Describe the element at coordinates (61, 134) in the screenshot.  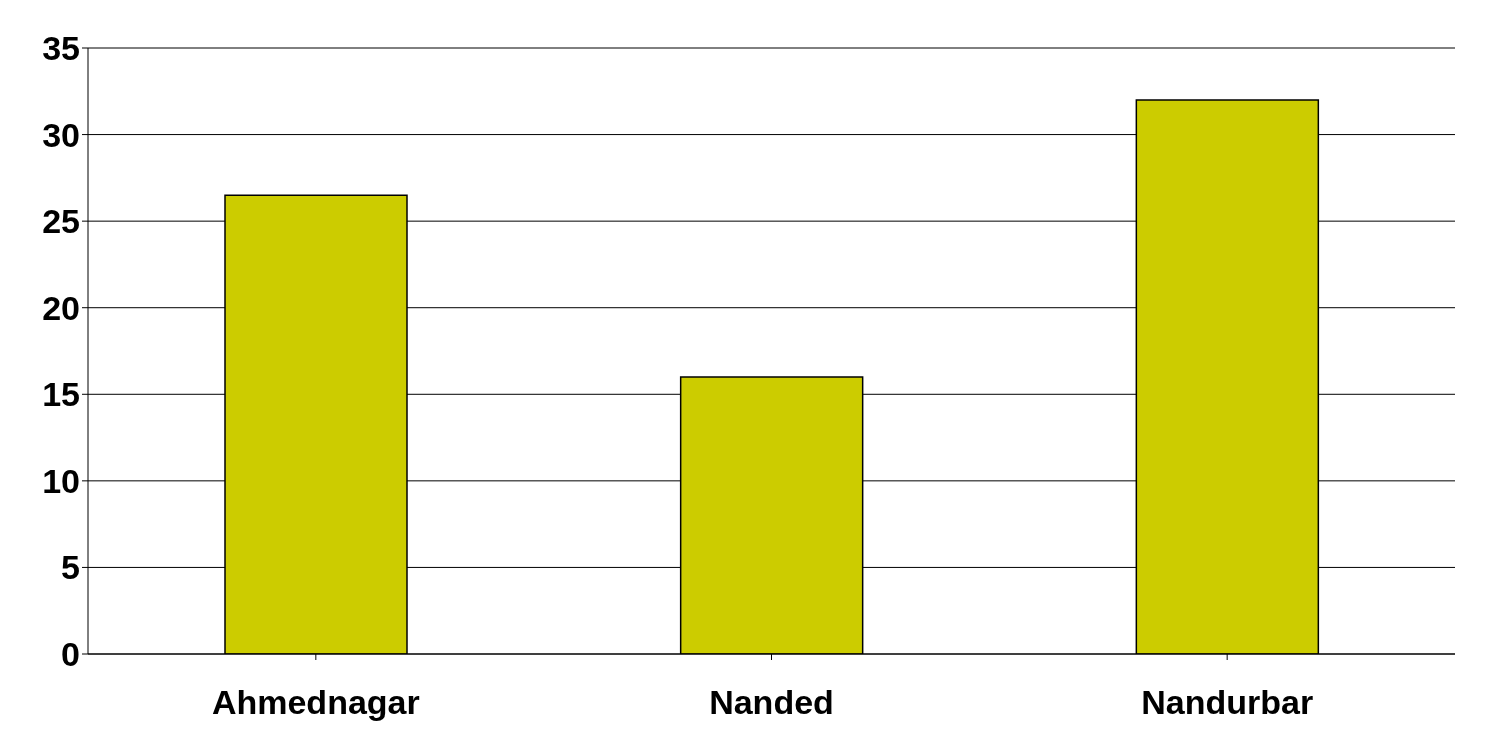
I see `y-tick-label: 30` at that location.